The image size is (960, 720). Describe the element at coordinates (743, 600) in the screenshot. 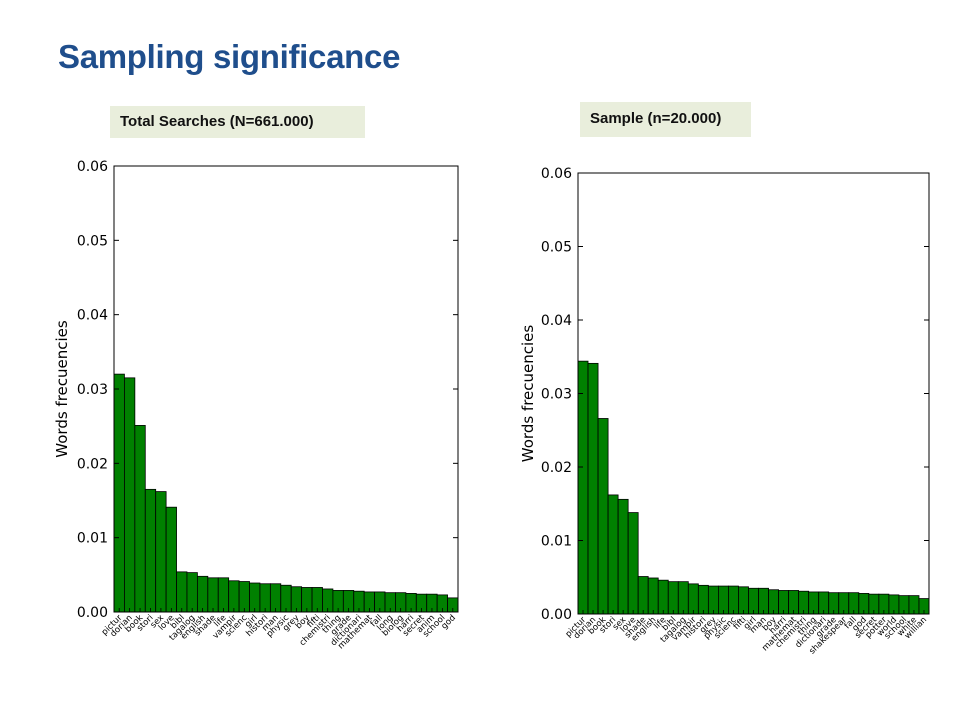

I see `bar-fifti` at that location.